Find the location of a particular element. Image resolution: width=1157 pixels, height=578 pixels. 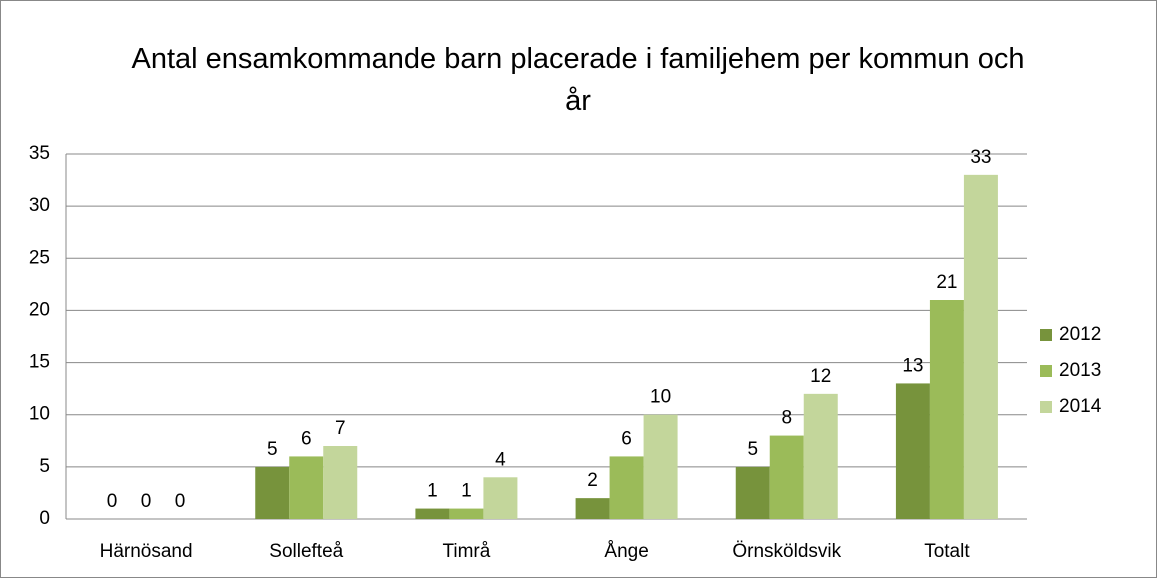

legend-label: 2012 is located at coordinates (1080, 334).